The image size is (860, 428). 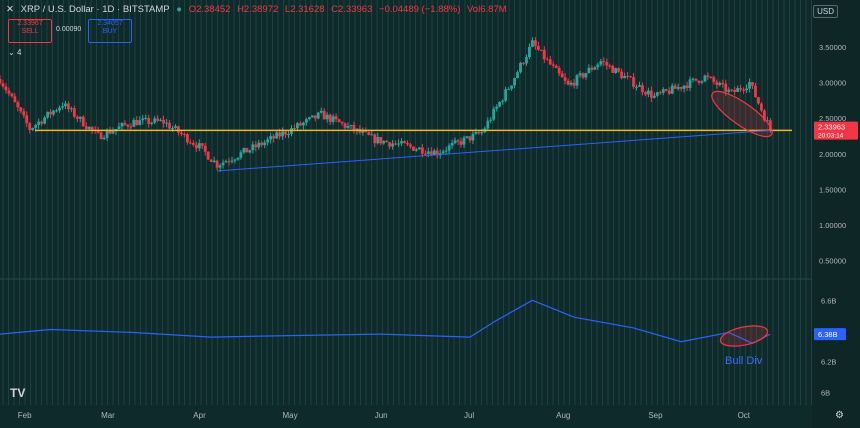 I want to click on symbol-title: XRP / U.S. Dollar · 1D · BITSTAMP, so click(x=95, y=9).